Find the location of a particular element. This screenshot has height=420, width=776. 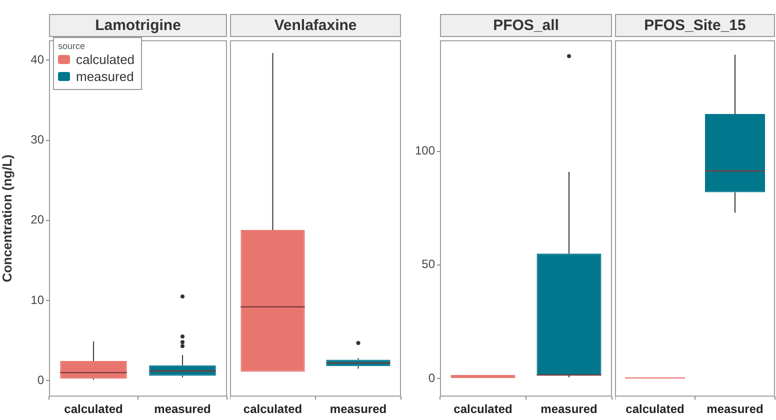

chart-title: PFOS_all is located at coordinates (526, 25).